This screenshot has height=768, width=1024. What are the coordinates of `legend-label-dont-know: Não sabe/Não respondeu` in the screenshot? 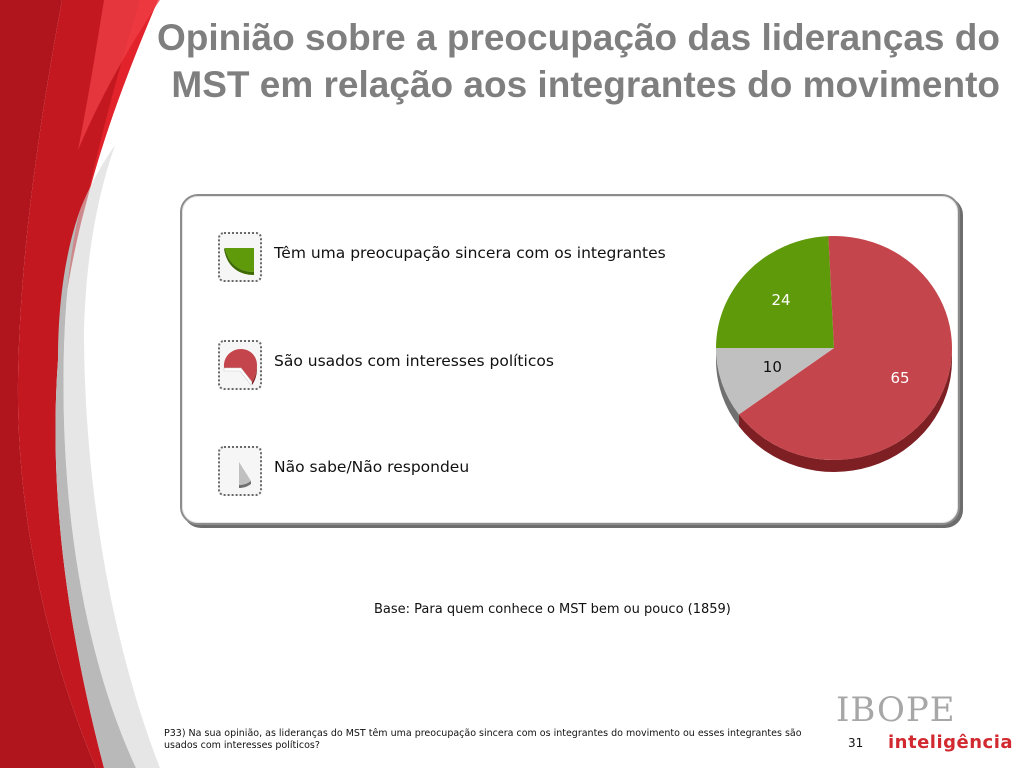 It's located at (372, 467).